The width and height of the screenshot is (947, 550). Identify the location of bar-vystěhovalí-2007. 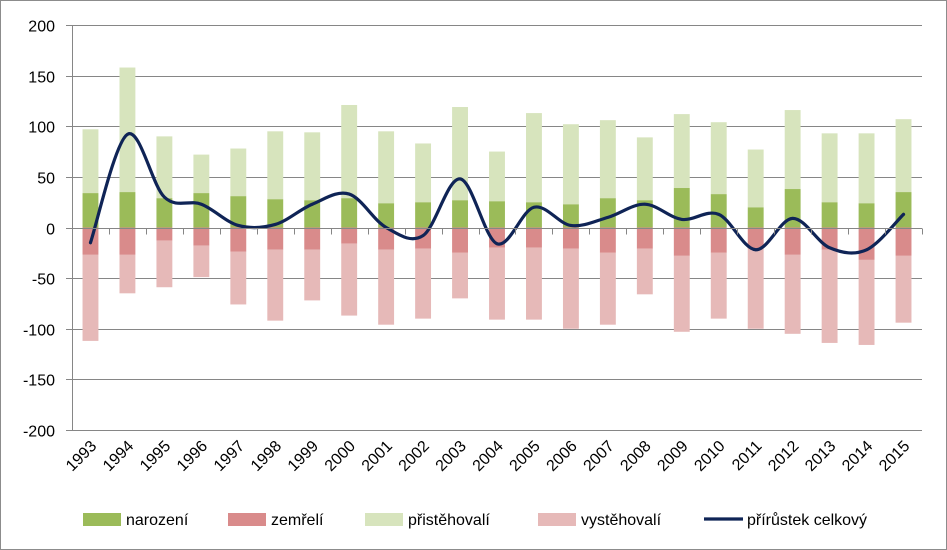
(607, 288).